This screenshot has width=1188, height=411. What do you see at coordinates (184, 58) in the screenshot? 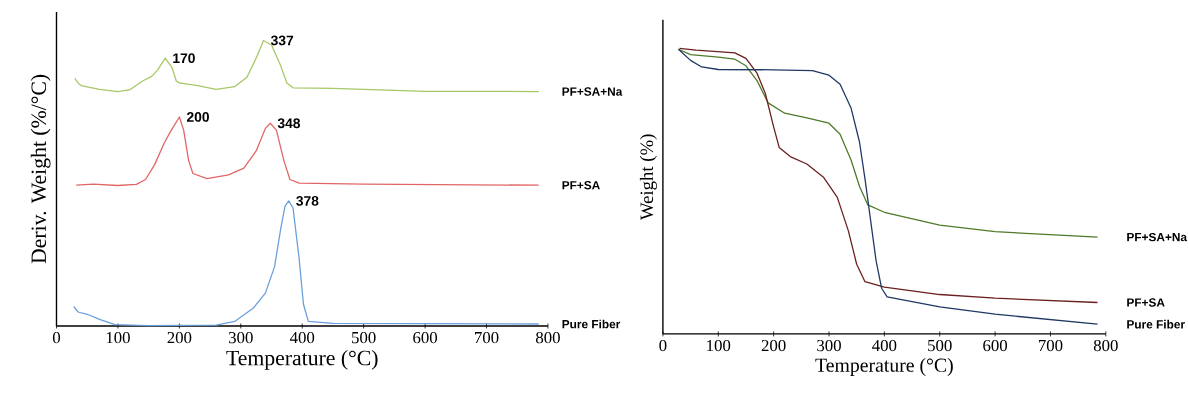
I see `annotation: 170` at bounding box center [184, 58].